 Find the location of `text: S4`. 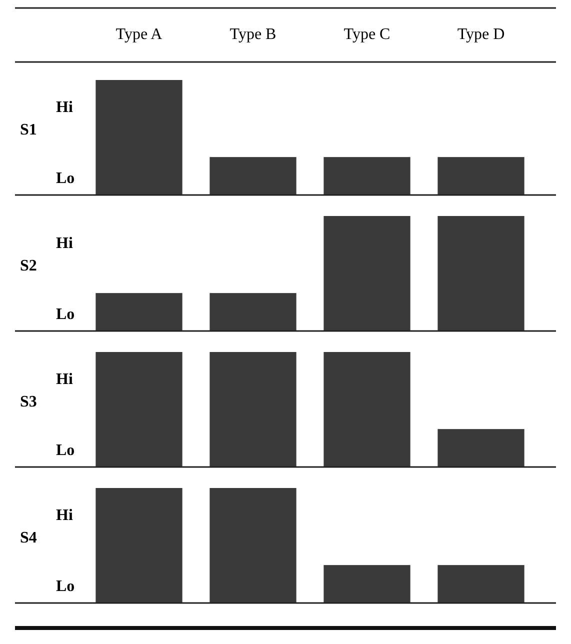

text: S4 is located at coordinates (28, 538).